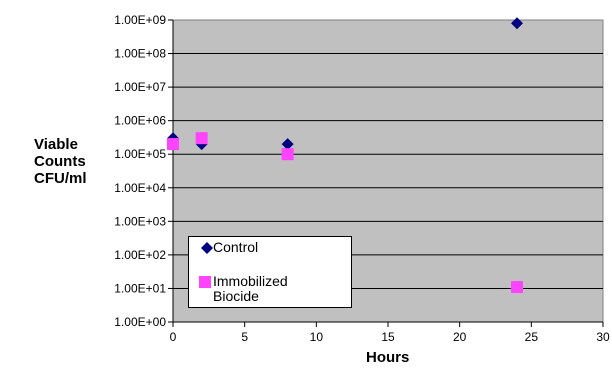 The image size is (612, 368). What do you see at coordinates (205, 282) in the screenshot?
I see `legend-square-marker` at bounding box center [205, 282].